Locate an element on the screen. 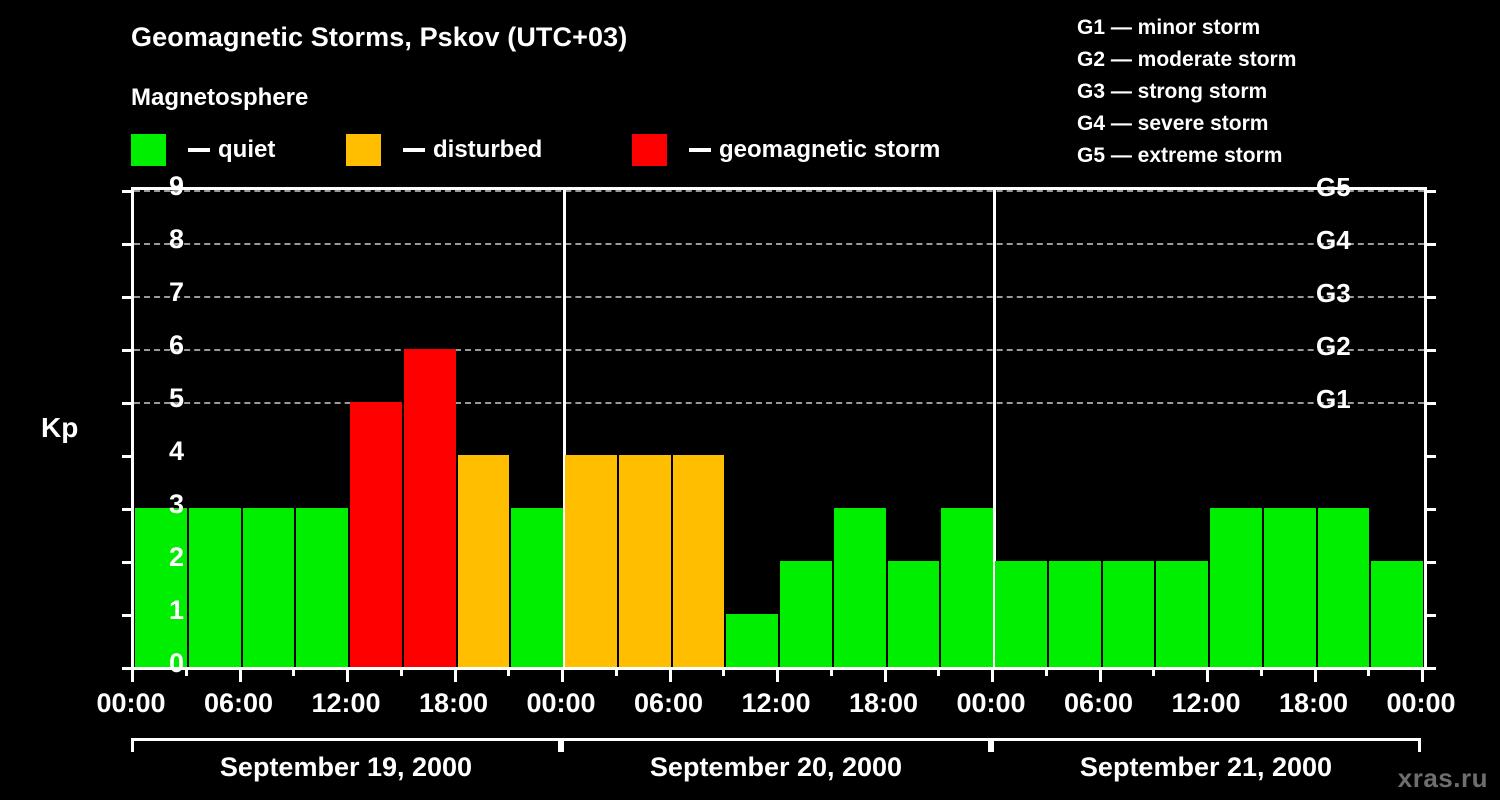 The width and height of the screenshot is (1500, 800). gscale-row-g5: G5 — extreme storm is located at coordinates (1180, 155).